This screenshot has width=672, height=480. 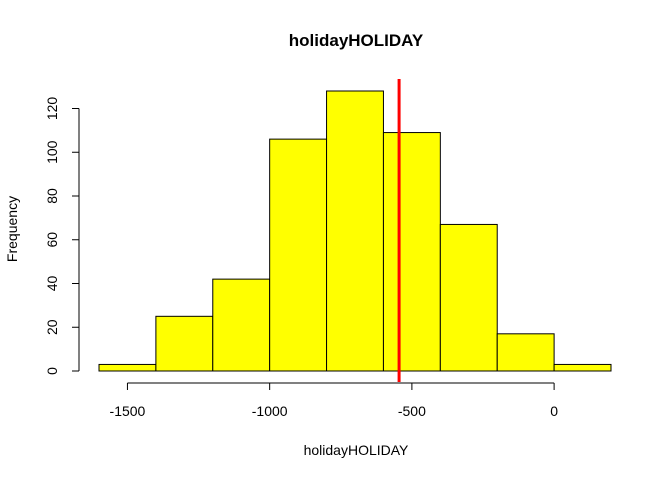 I want to click on y-tick-label: 40, so click(x=52, y=284).